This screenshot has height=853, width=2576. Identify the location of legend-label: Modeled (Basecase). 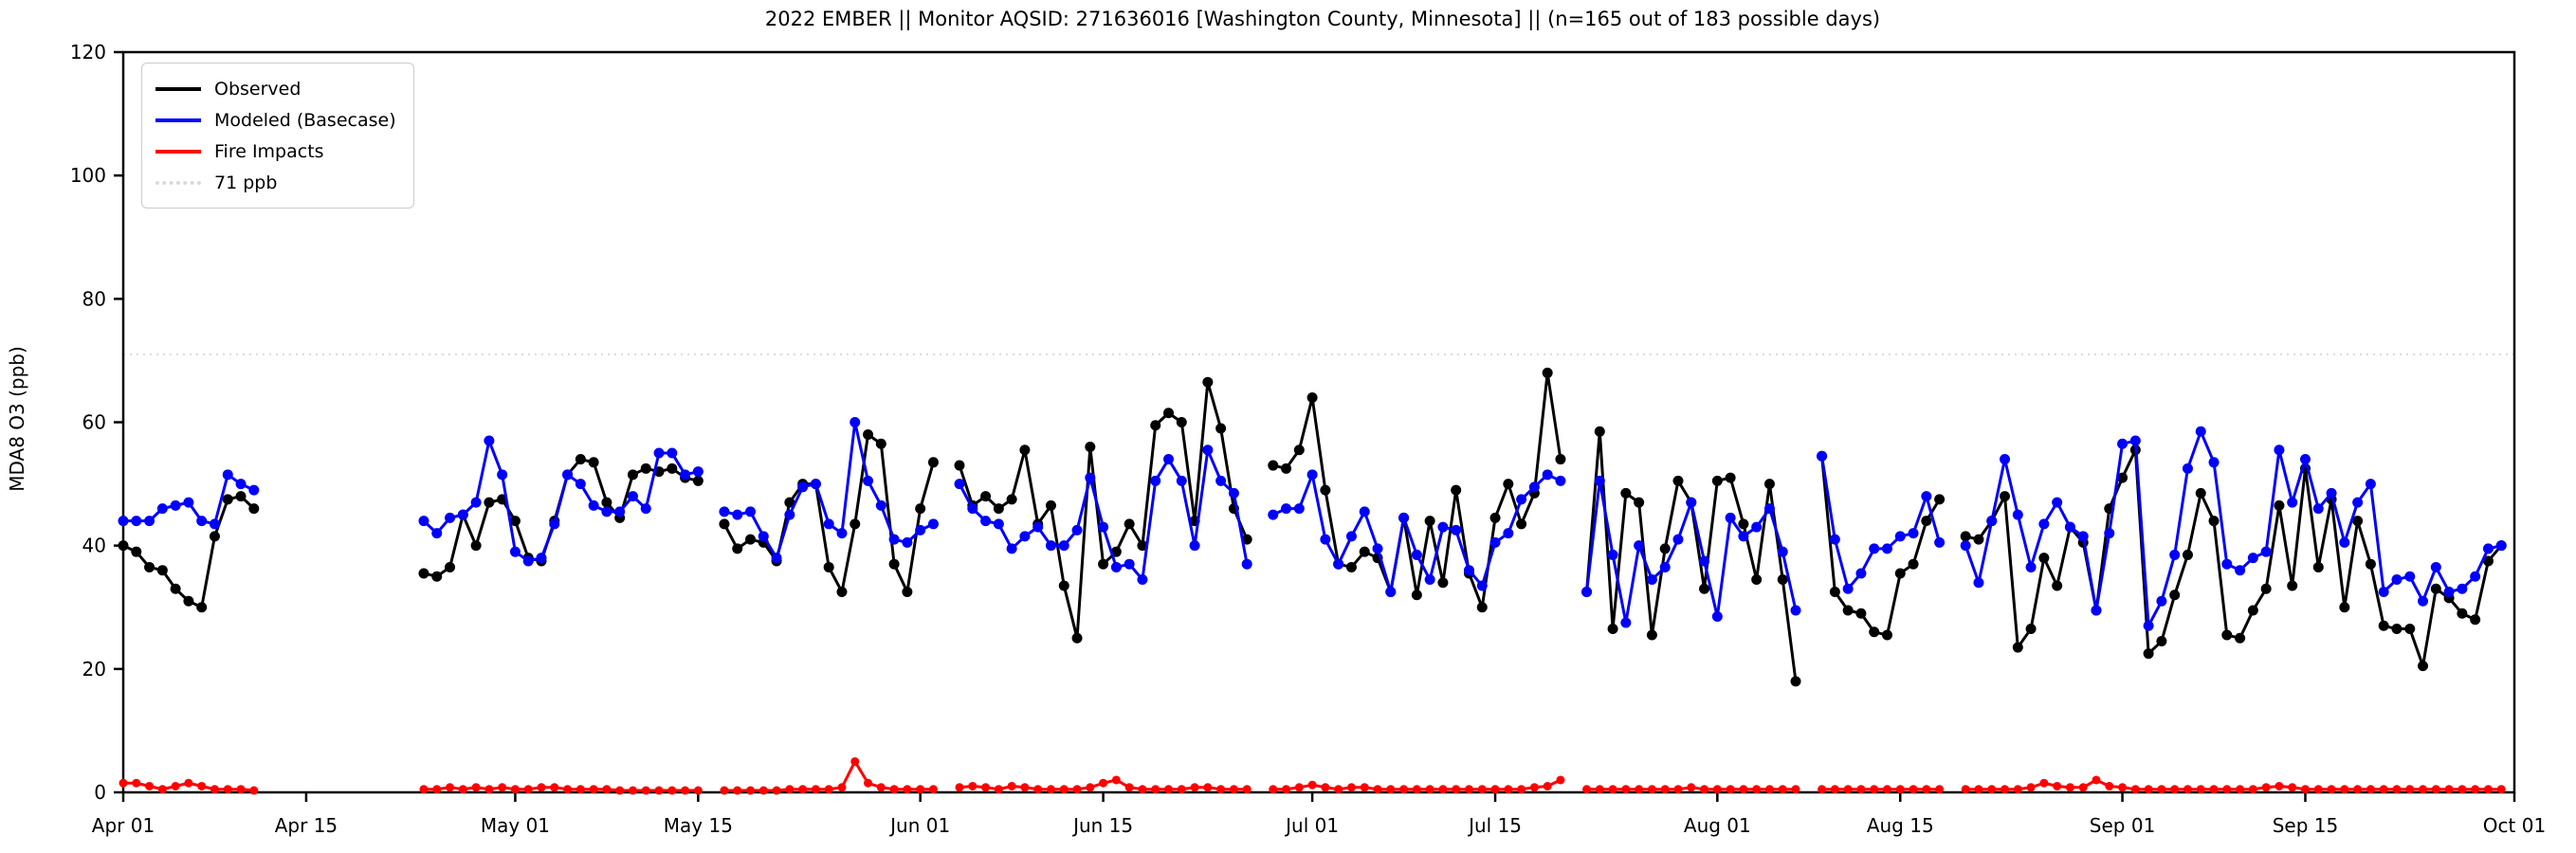
(305, 120).